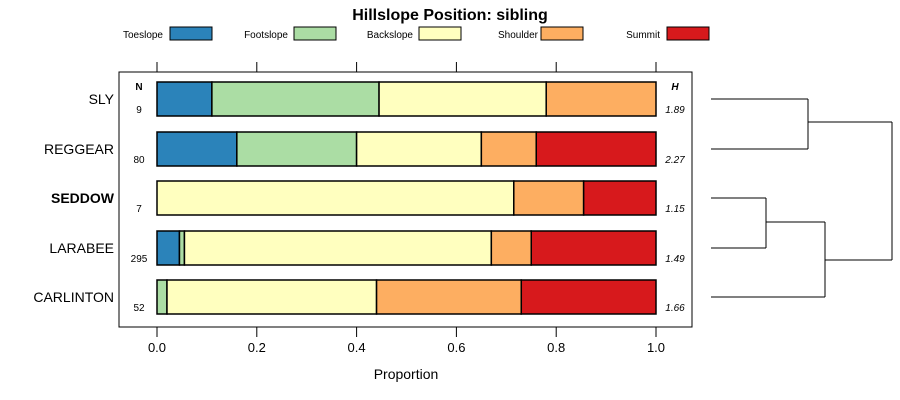  Describe the element at coordinates (272, 297) in the screenshot. I see `bar-segment-carlinton-backslope` at that location.